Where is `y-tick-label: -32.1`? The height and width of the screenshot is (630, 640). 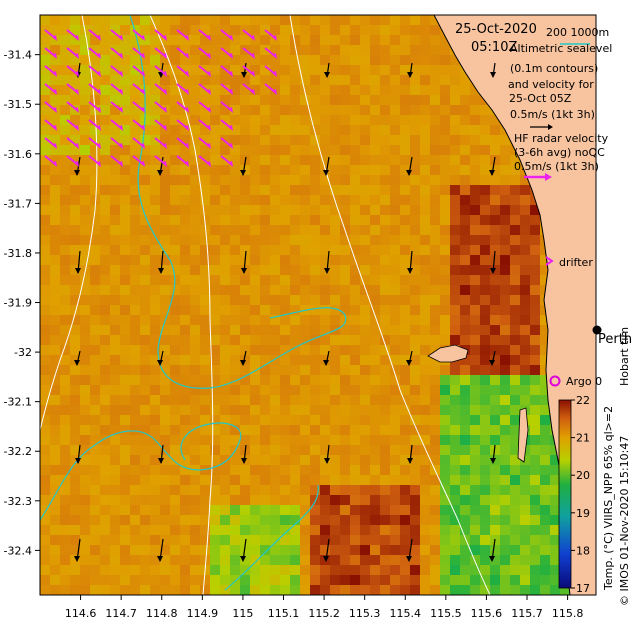 y-tick-label: -32.1 is located at coordinates (18, 402).